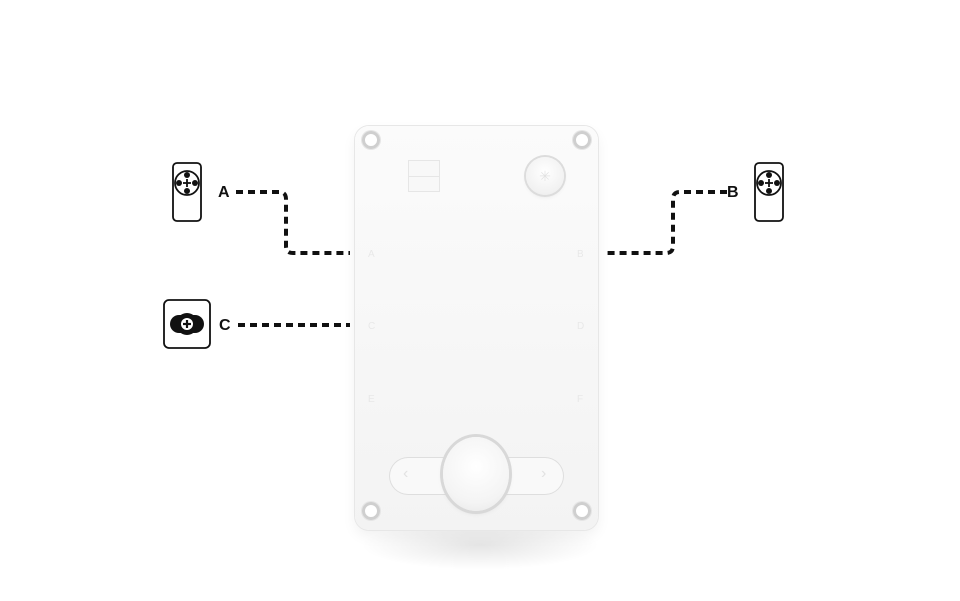  I want to click on hub-side-label-left-1: A, so click(371, 254).